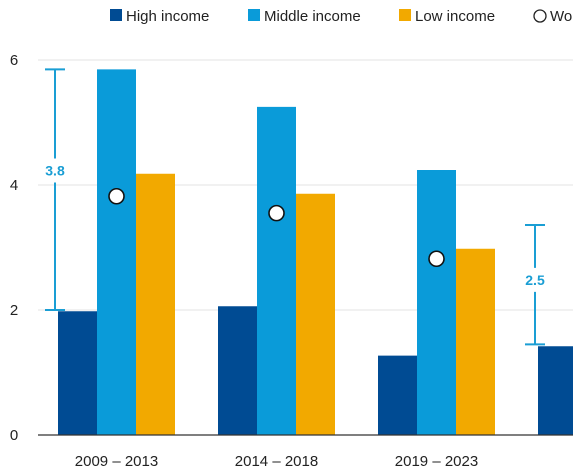 This screenshot has height=470, width=573. I want to click on y-tick-label: 2, so click(14, 310).